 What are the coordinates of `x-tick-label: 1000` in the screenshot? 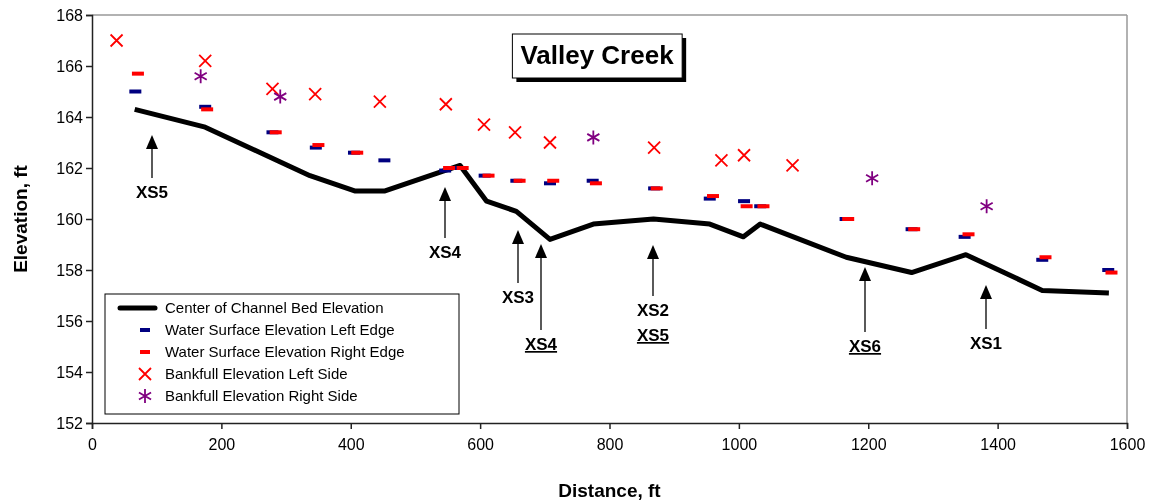 It's located at (739, 444).